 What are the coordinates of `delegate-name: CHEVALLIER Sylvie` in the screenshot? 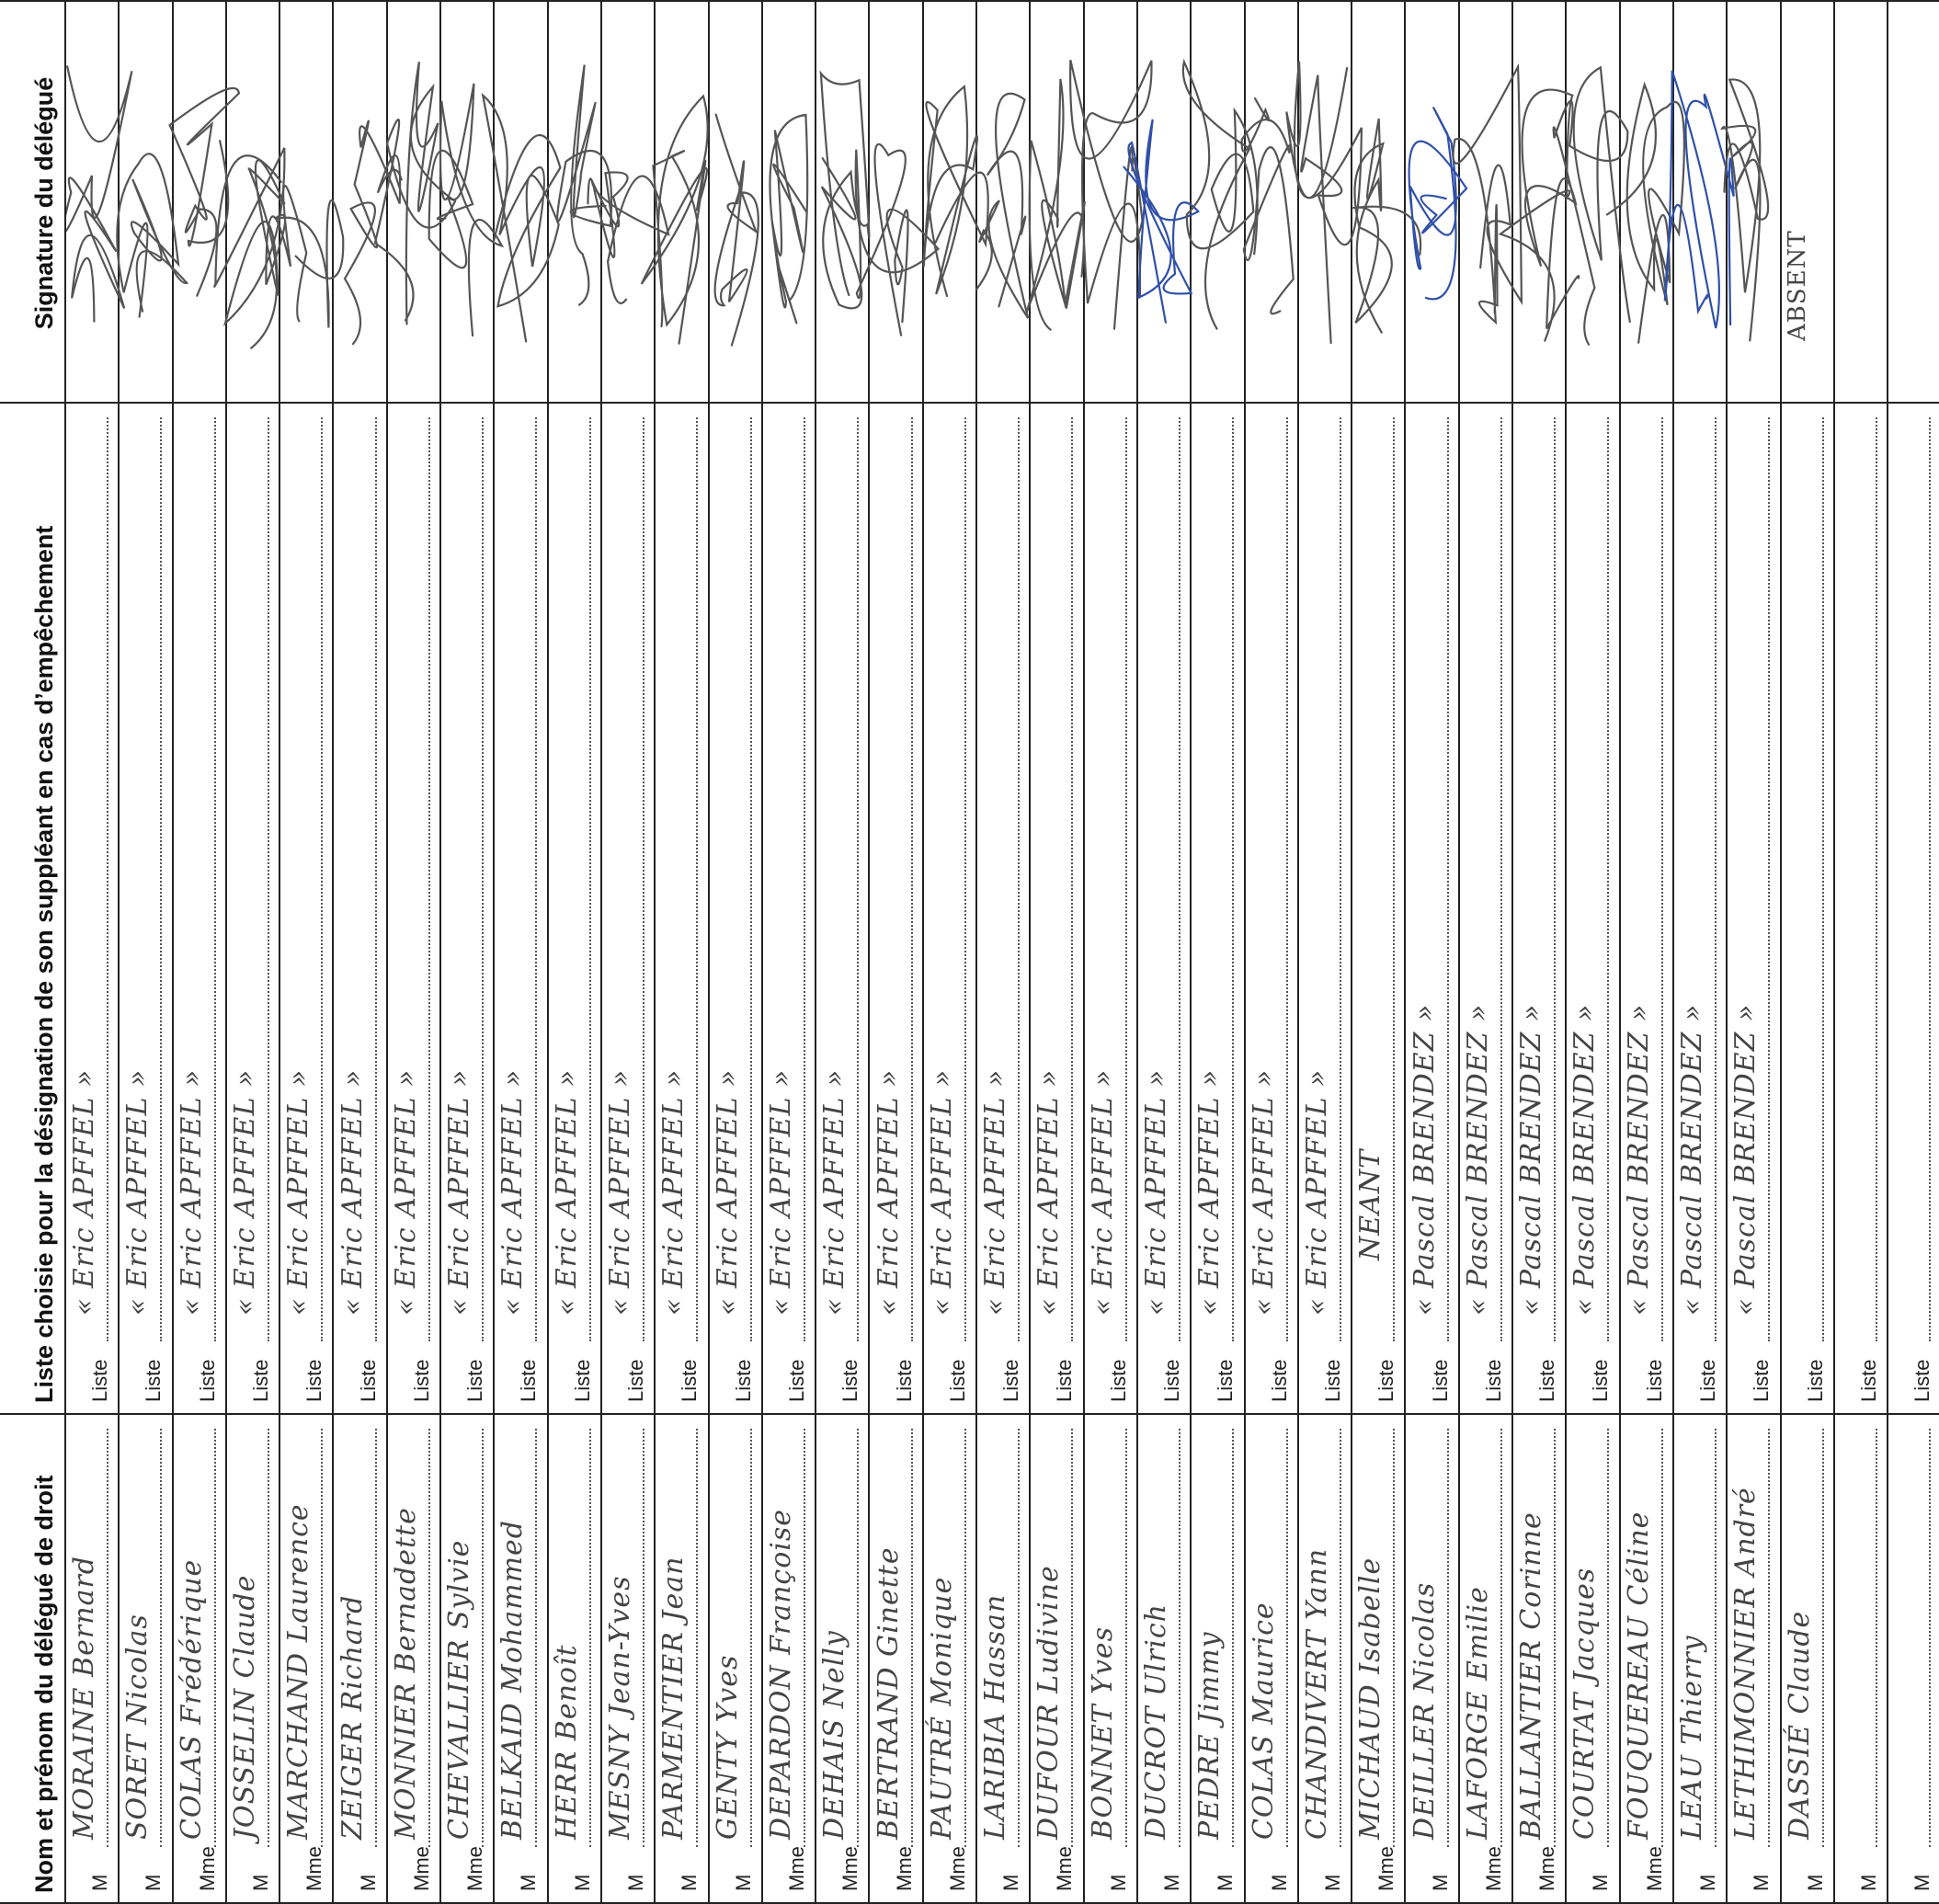 It's located at (459, 1689).